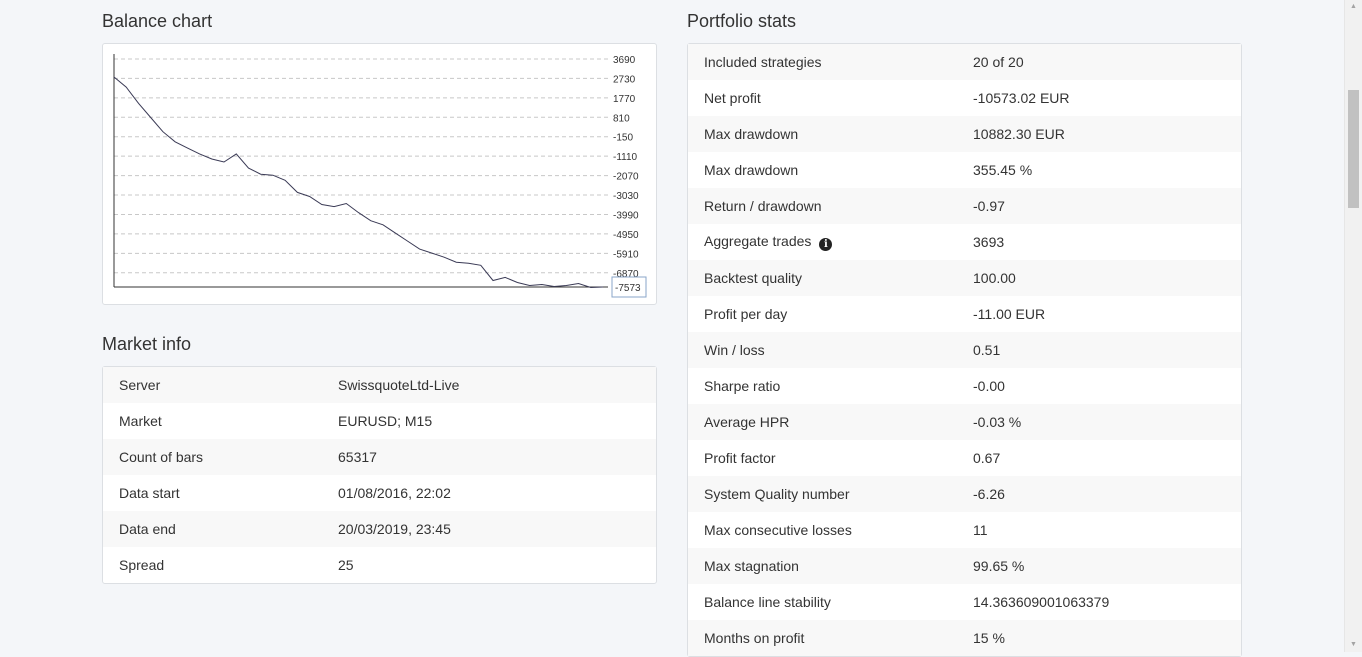  Describe the element at coordinates (767, 602) in the screenshot. I see `row-label-text: Balance line stability` at that location.